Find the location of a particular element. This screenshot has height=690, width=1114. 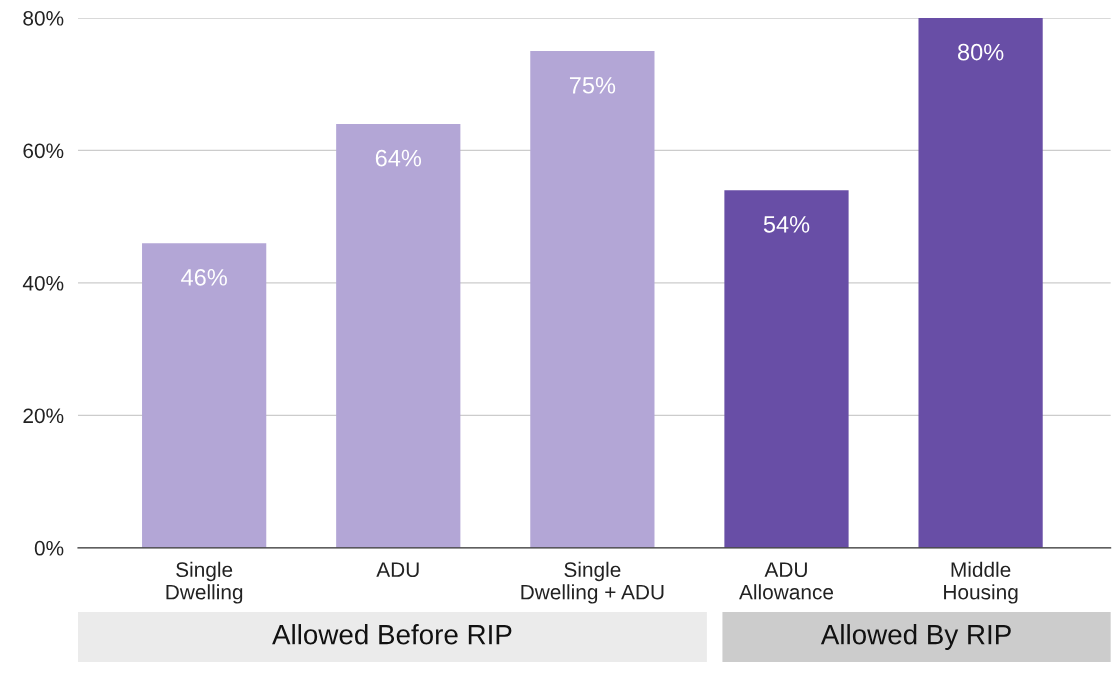

y-tick-label: 0% is located at coordinates (49, 548).